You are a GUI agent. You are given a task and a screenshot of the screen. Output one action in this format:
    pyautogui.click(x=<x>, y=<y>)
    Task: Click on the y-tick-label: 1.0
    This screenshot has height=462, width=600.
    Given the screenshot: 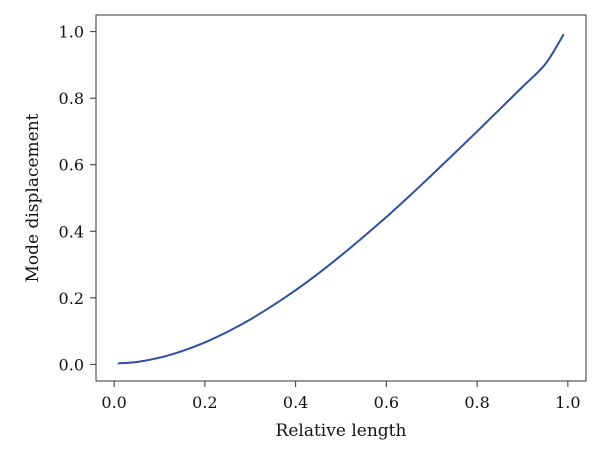 What is the action you would take?
    pyautogui.click(x=71, y=32)
    